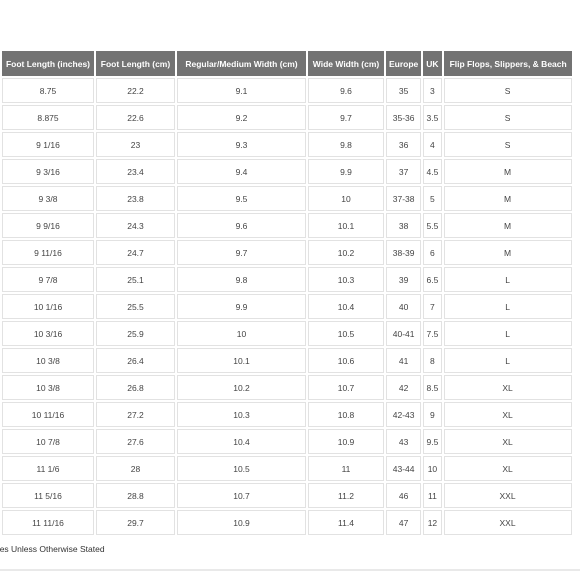 The height and width of the screenshot is (580, 580). I want to click on cell-wide-width: 10.8, so click(346, 414).